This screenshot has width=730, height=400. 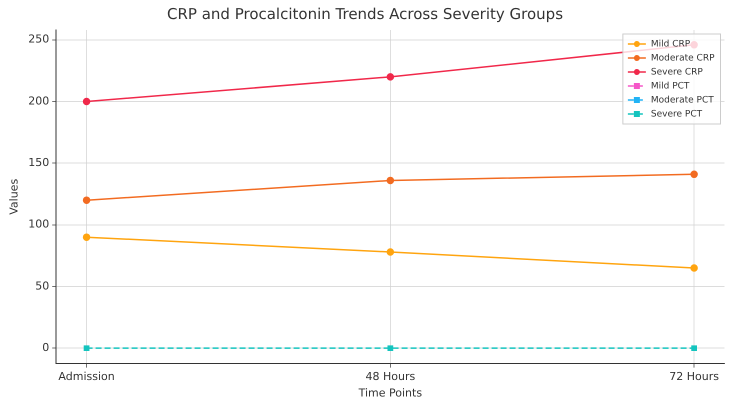 I want to click on x-tick-label: Admission, so click(x=86, y=377).